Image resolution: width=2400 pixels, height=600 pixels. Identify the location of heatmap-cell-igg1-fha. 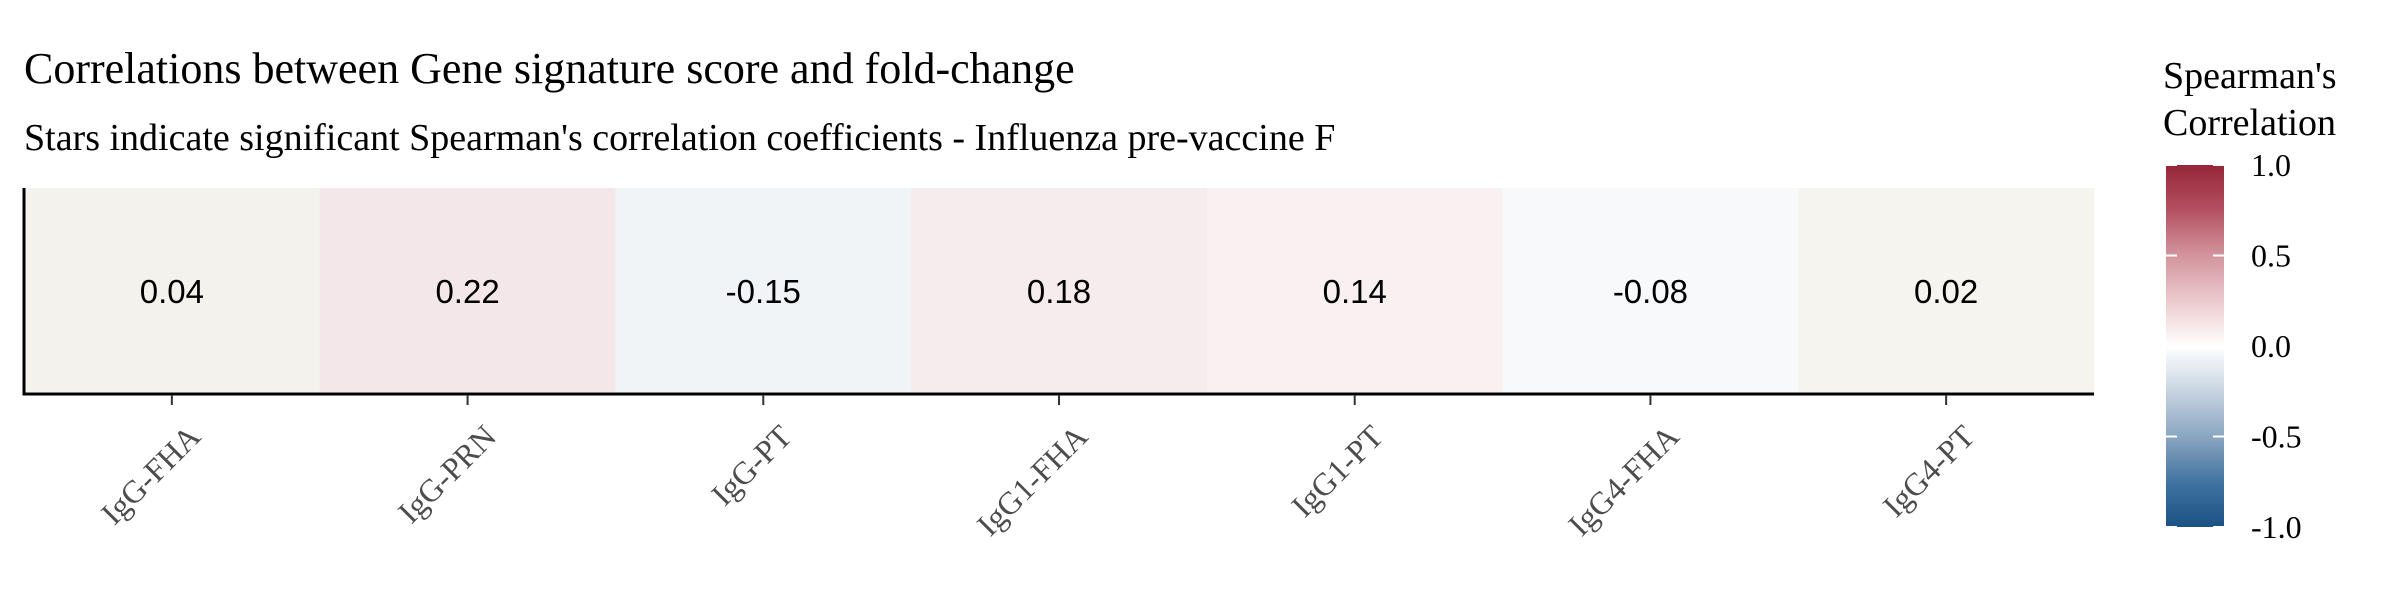
(1059, 290).